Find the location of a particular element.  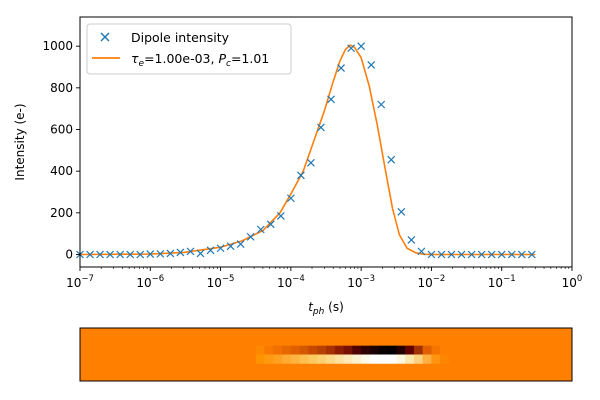

heatmap-strip is located at coordinates (326, 354).